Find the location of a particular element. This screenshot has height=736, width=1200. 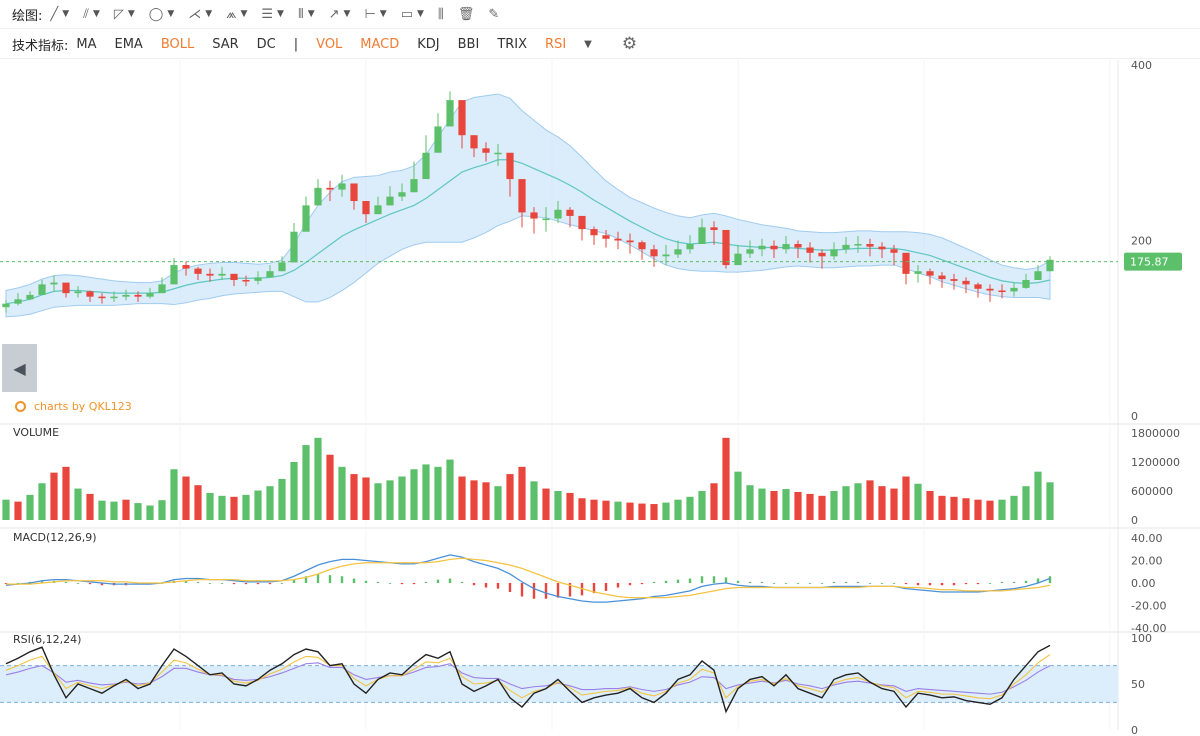

indicator-ema: EMA is located at coordinates (128, 44).